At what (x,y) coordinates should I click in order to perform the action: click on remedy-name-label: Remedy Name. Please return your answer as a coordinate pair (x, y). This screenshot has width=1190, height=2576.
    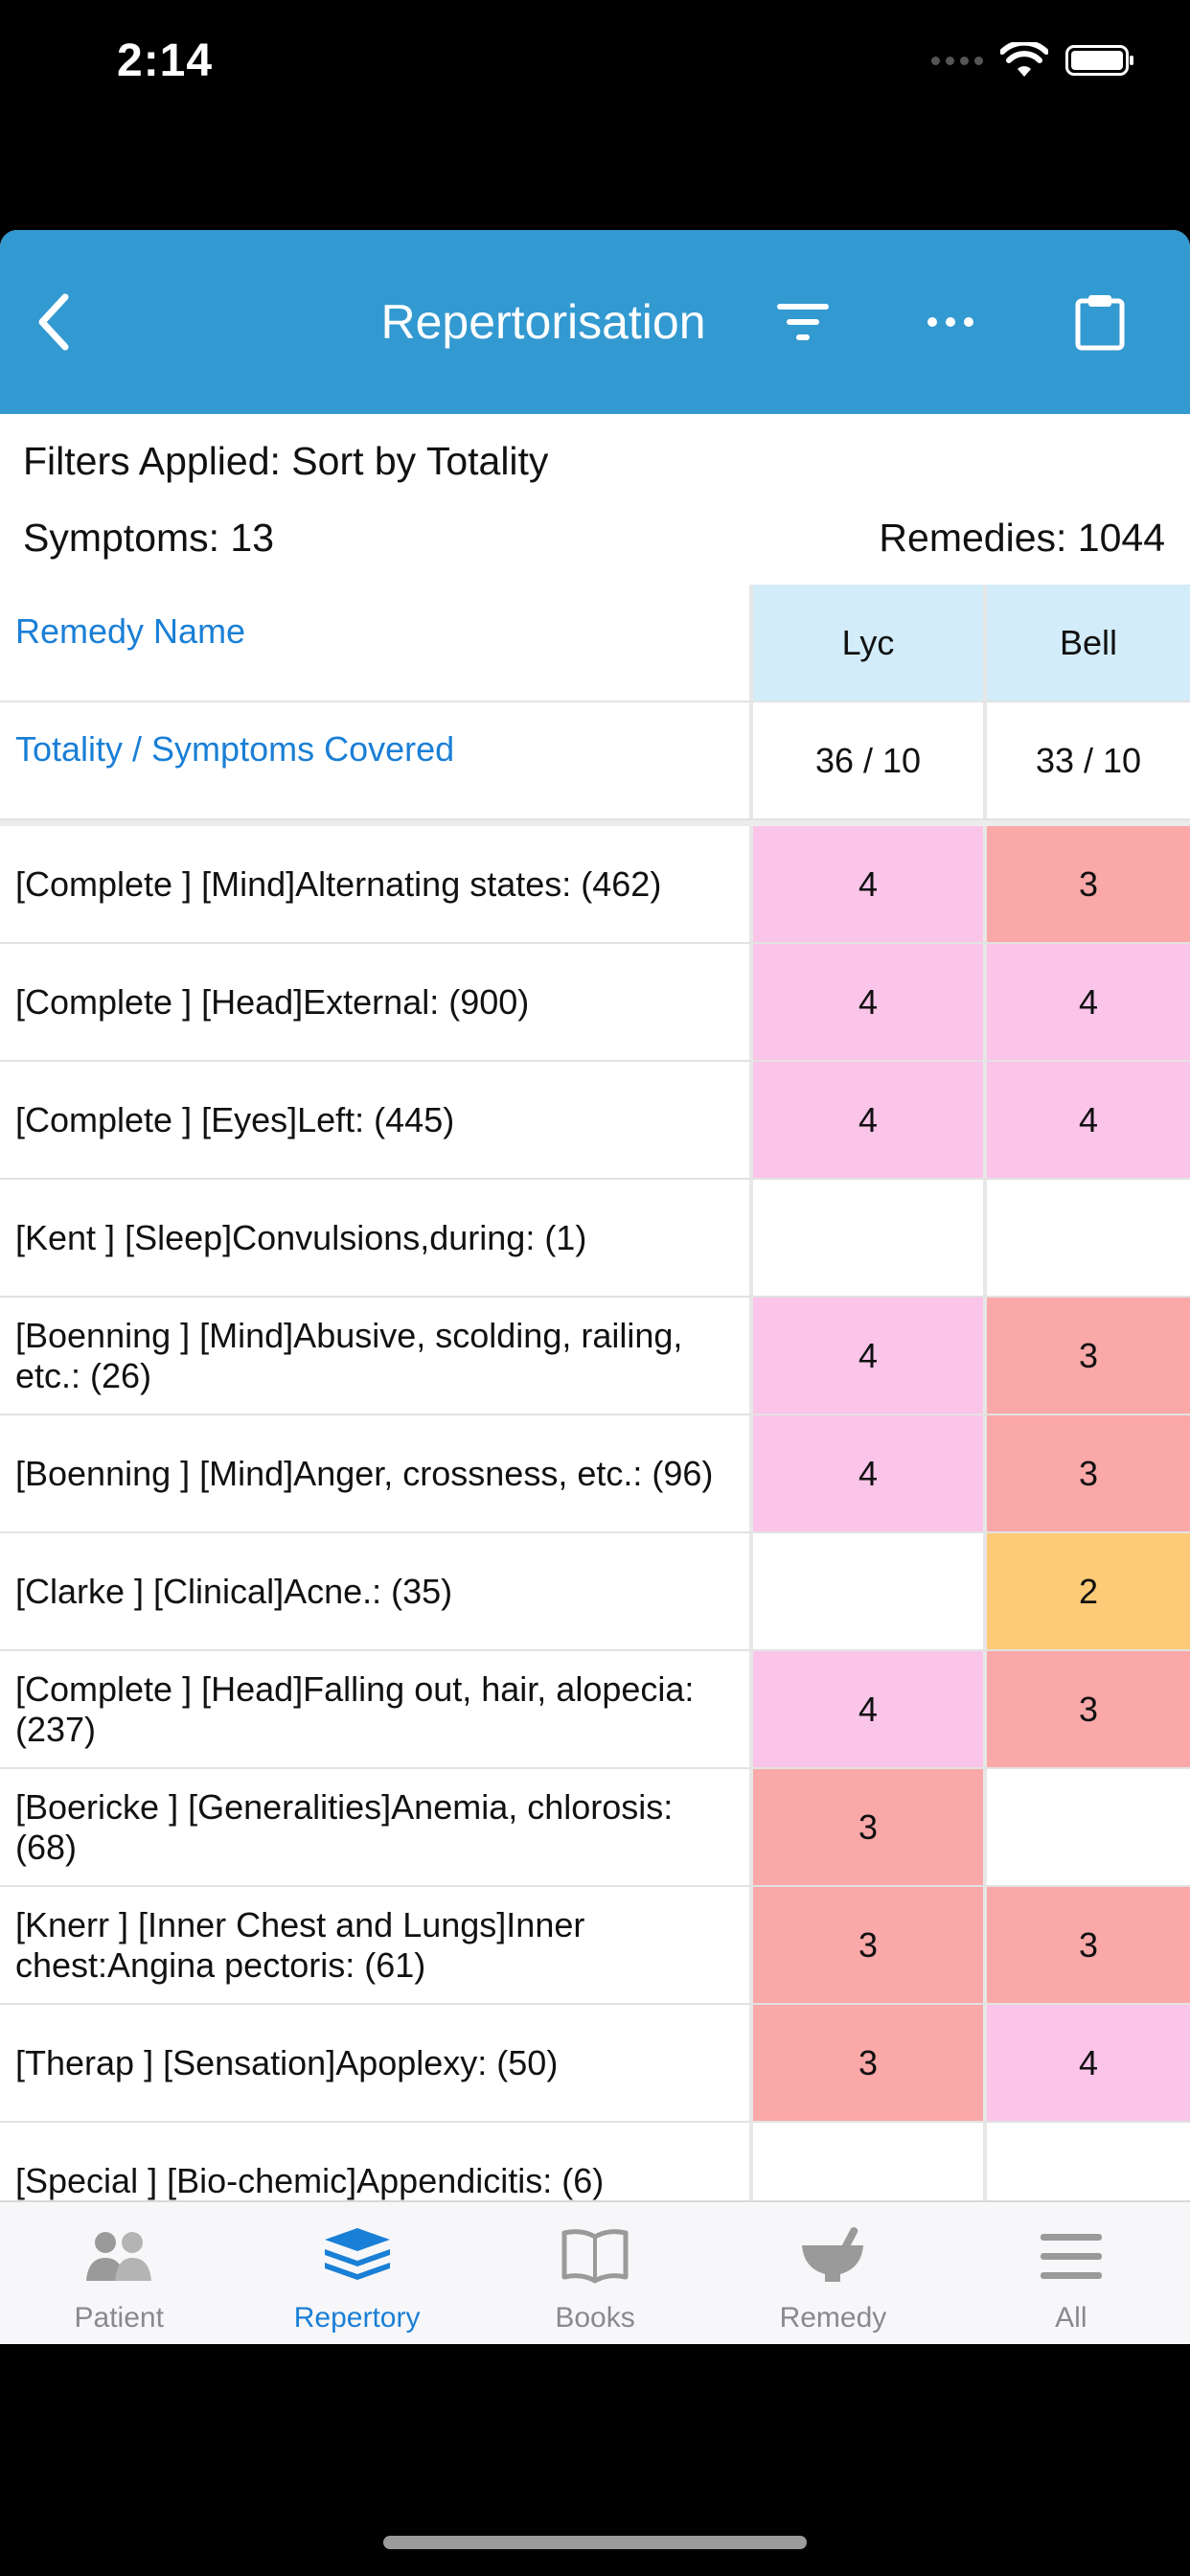
    Looking at the image, I should click on (131, 631).